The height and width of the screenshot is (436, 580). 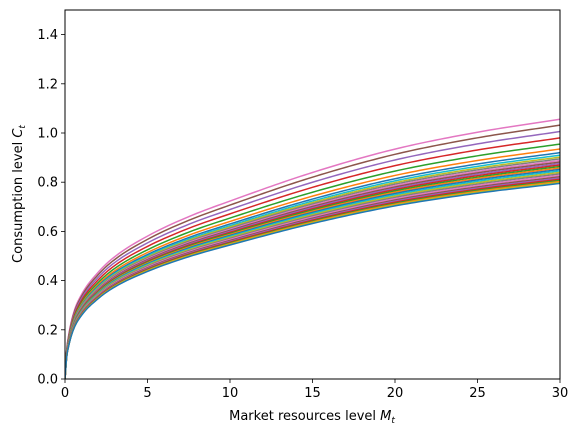 What do you see at coordinates (147, 393) in the screenshot?
I see `x-tick-label: 5` at bounding box center [147, 393].